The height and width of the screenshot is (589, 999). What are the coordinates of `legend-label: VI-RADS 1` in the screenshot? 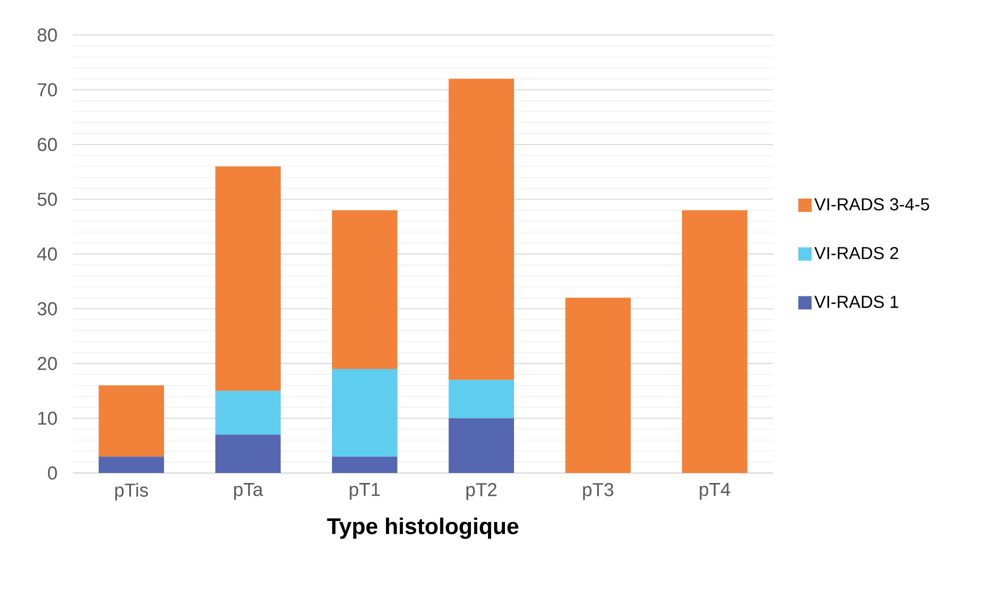 It's located at (856, 302).